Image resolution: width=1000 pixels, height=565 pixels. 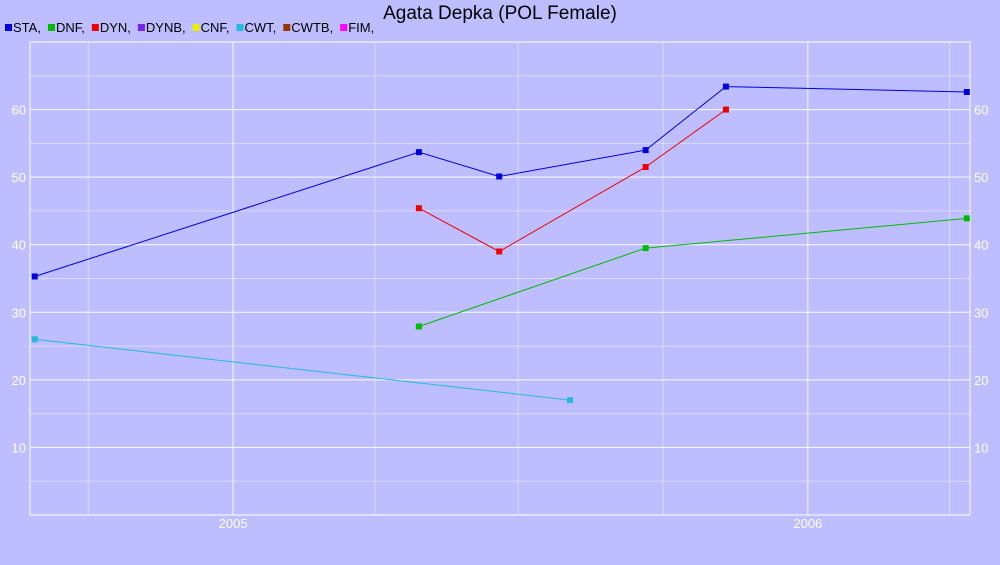 I want to click on series-line-cwt, so click(x=302, y=369).